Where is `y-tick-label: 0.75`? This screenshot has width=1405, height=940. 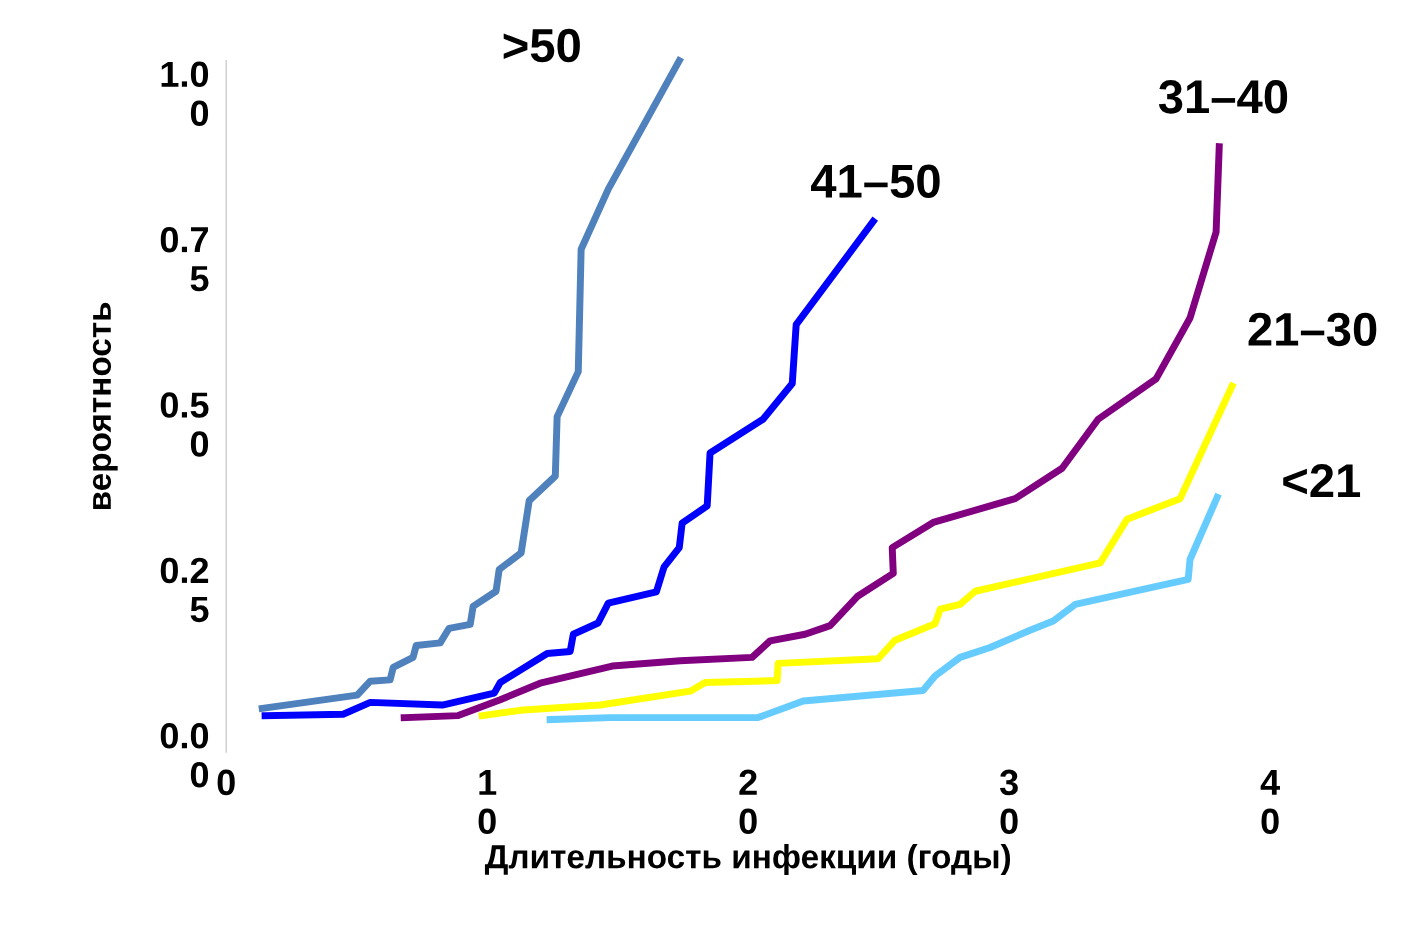
y-tick-label: 0.75 is located at coordinates (184, 259).